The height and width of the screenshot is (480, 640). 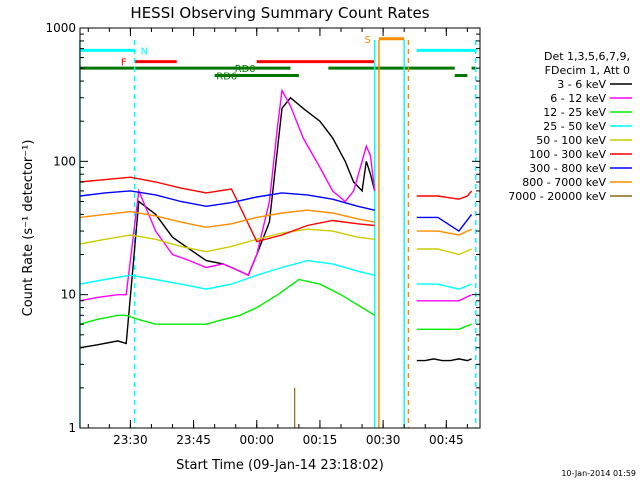 What do you see at coordinates (28, 228) in the screenshot?
I see `y-axis-label: Count Rate (s⁻¹ detector⁻¹)` at bounding box center [28, 228].